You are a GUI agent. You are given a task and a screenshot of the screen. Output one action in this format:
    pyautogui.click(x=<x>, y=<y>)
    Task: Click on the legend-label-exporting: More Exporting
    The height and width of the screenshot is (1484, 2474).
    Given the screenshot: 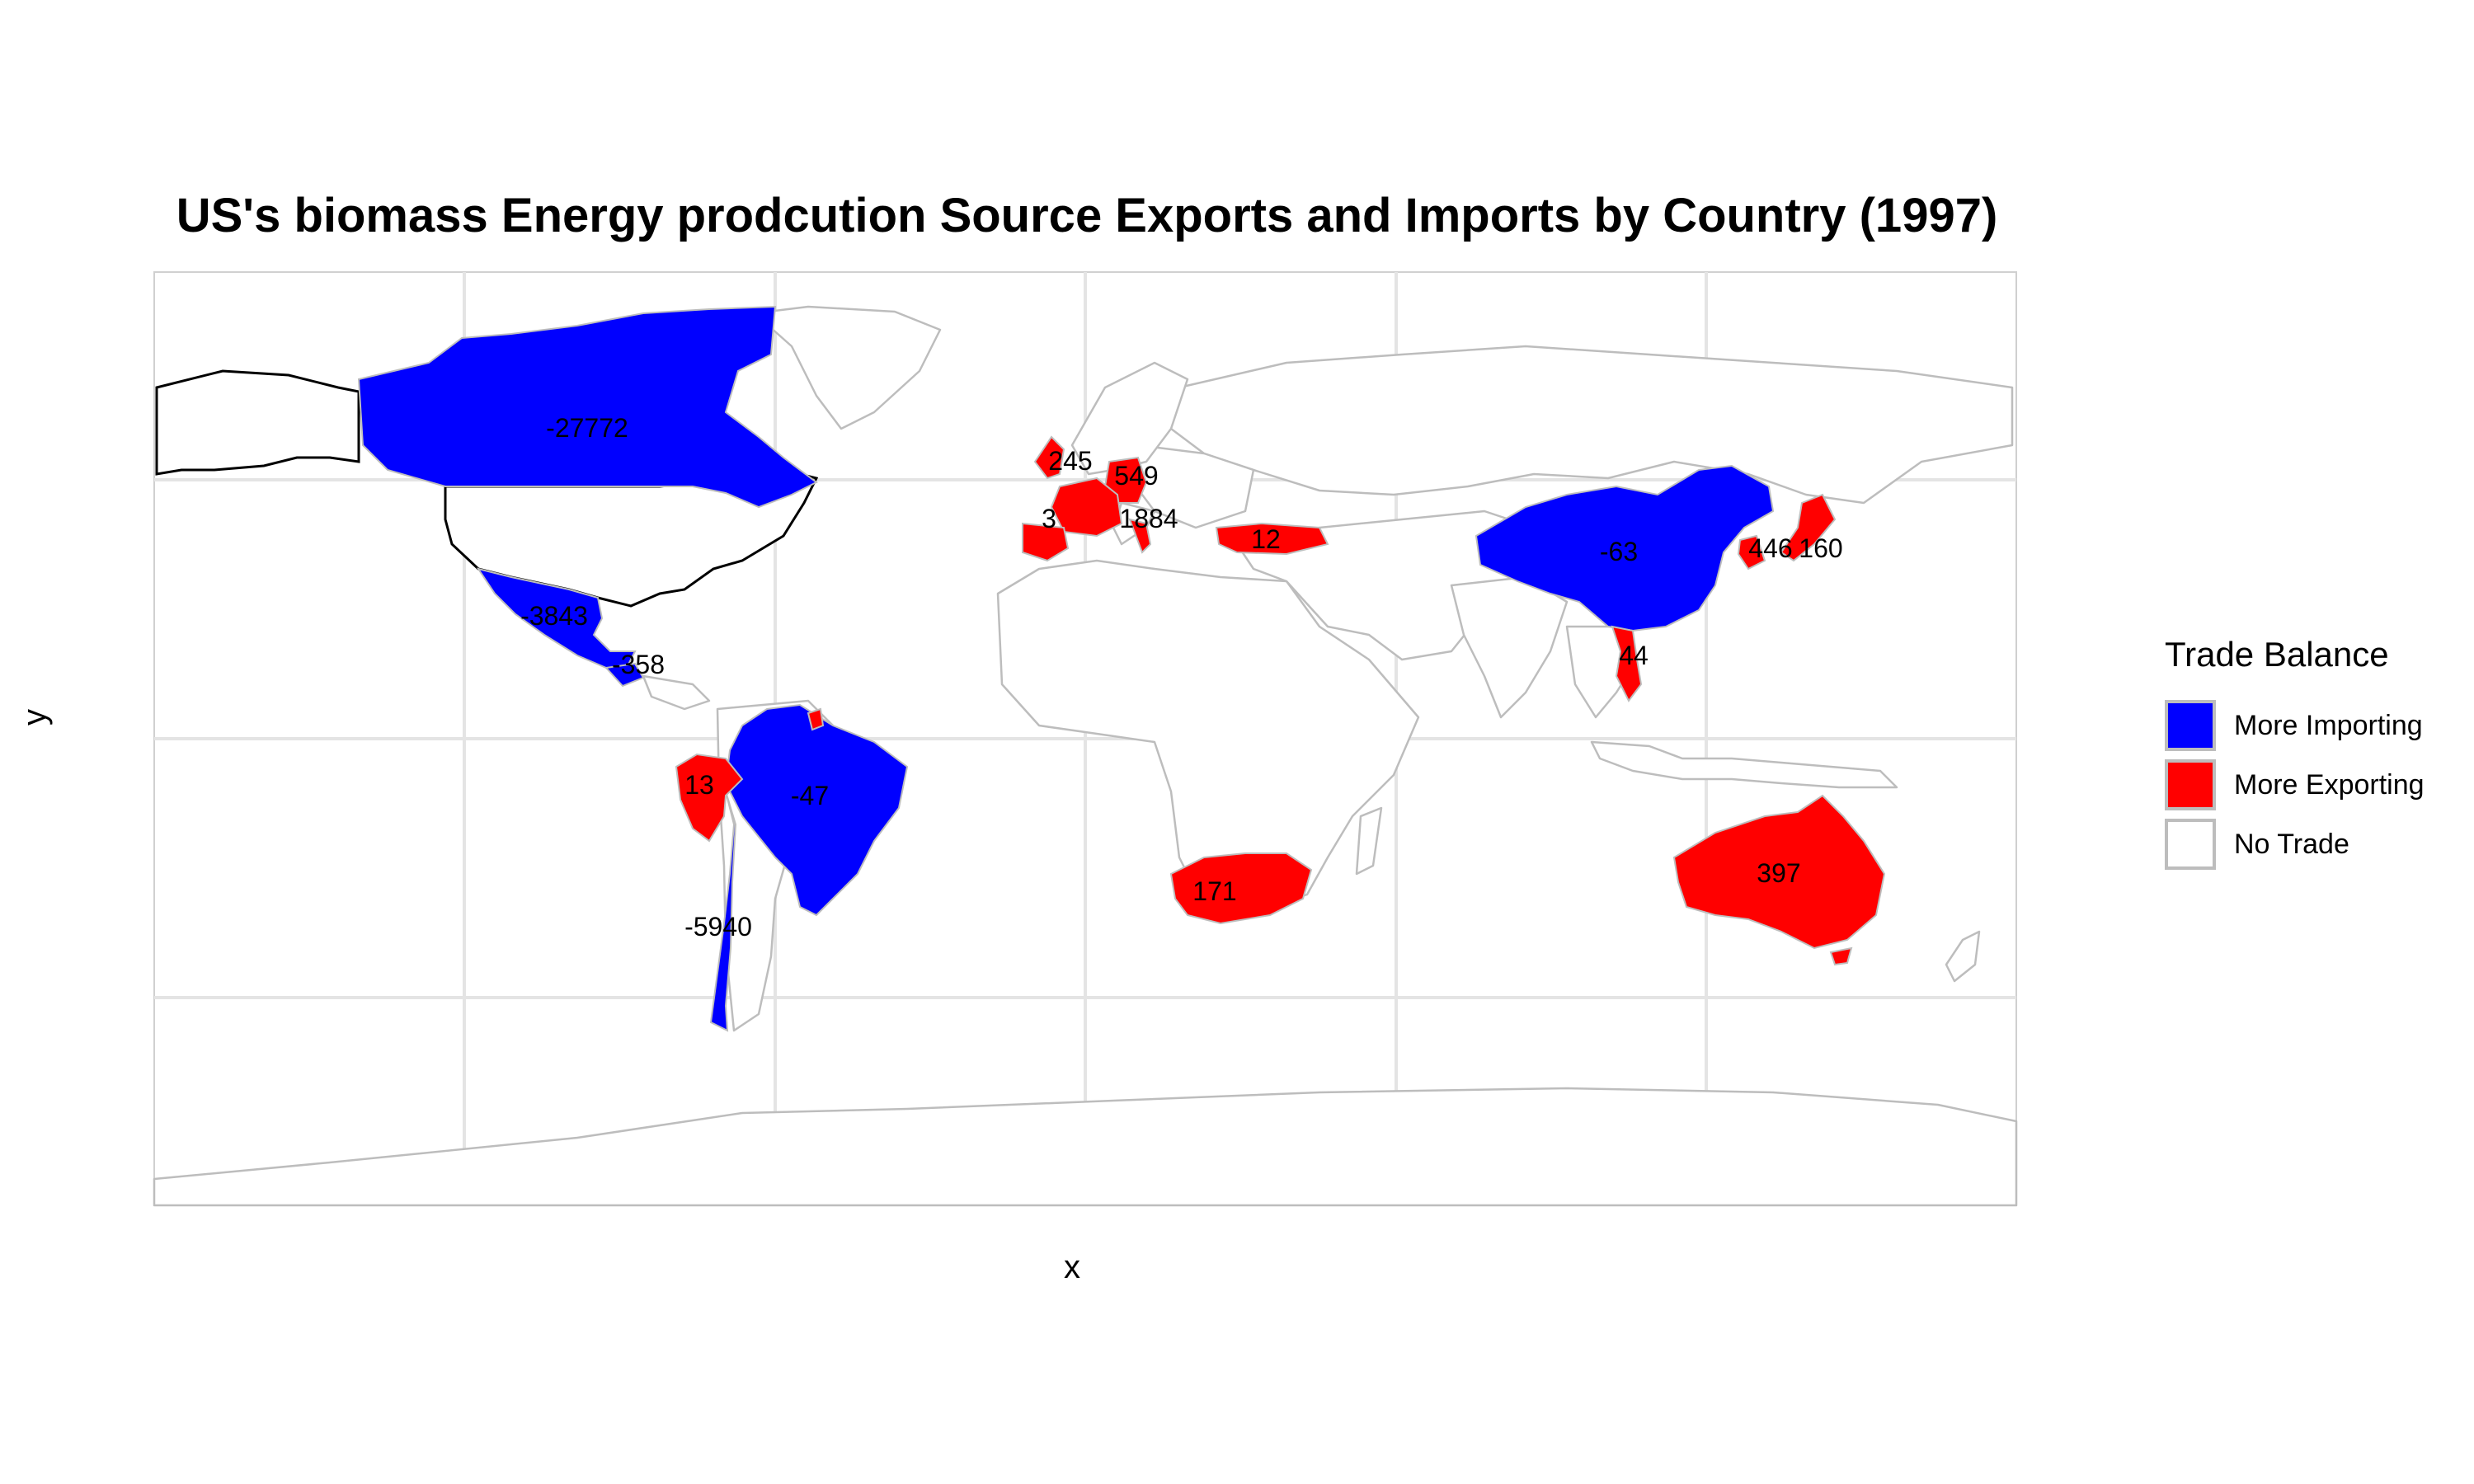 What is the action you would take?
    pyautogui.click(x=2329, y=784)
    